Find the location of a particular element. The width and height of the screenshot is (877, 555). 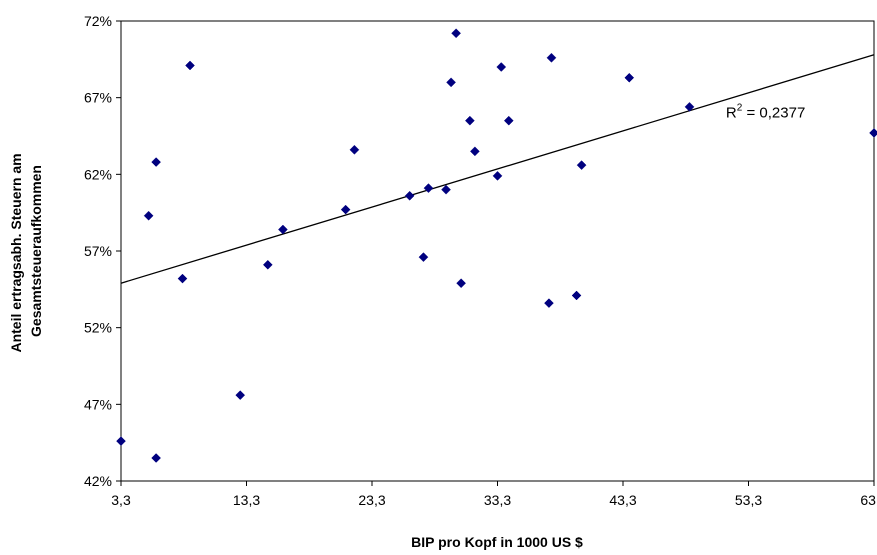

y-tick-label: 62% is located at coordinates (98, 174).